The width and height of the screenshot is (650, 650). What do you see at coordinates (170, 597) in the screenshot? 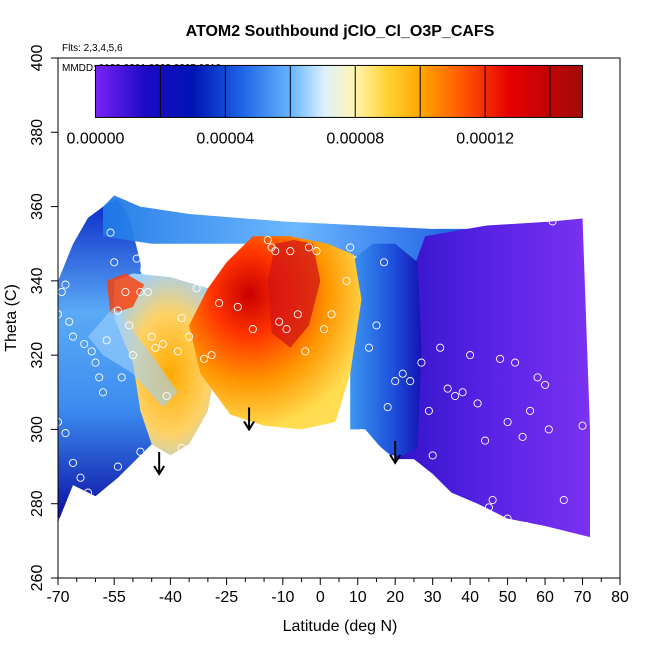
I see `x-tick-label: -40` at bounding box center [170, 597].